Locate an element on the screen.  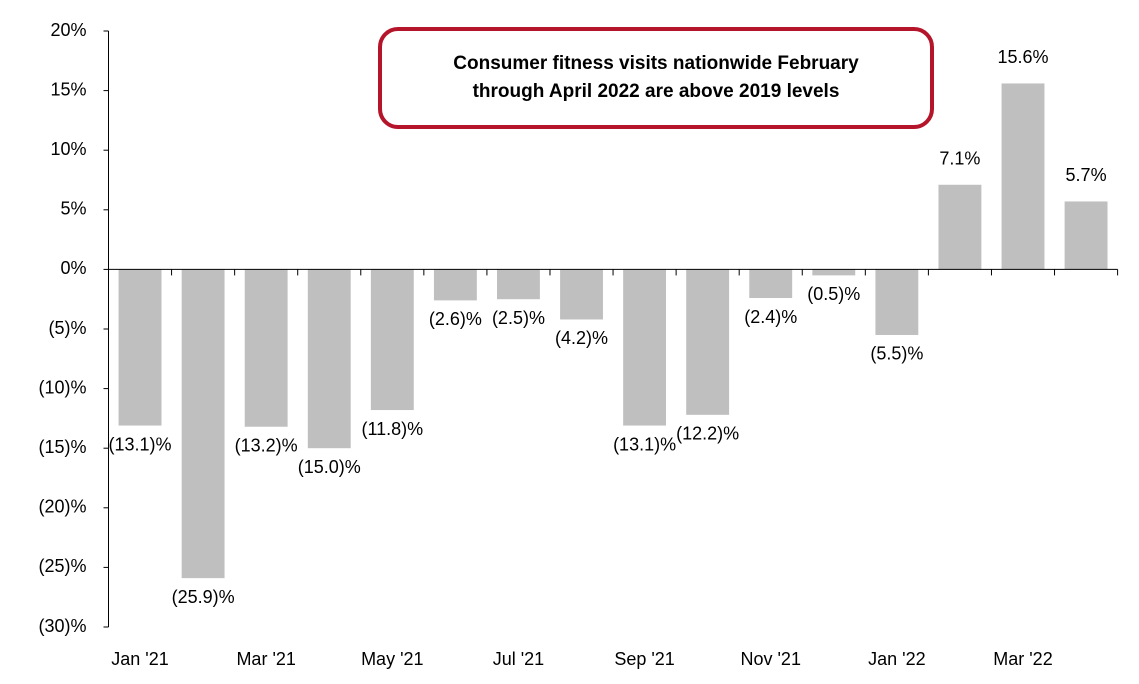
x-tick-label: Jul '21 is located at coordinates (518, 659).